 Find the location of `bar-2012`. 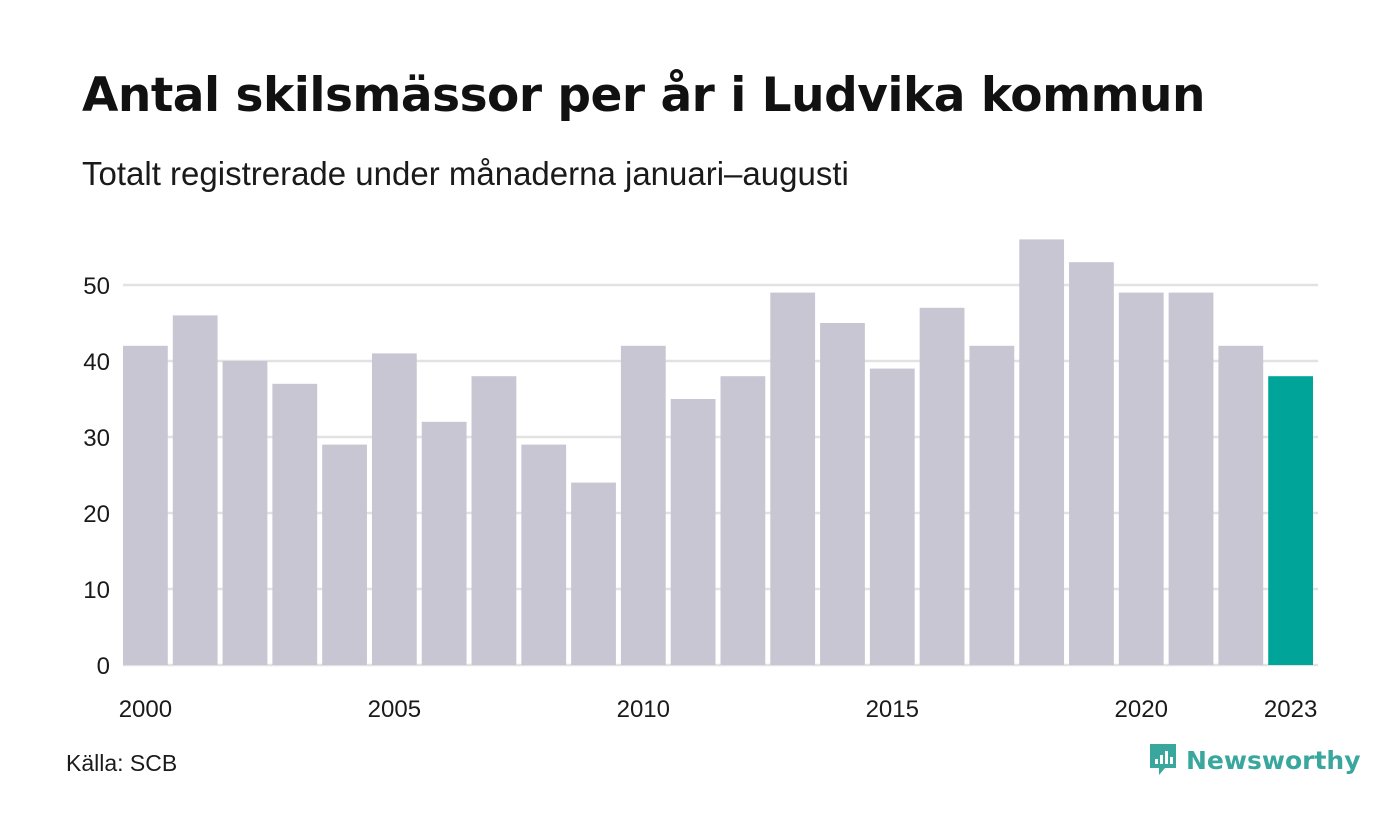

bar-2012 is located at coordinates (743, 520).